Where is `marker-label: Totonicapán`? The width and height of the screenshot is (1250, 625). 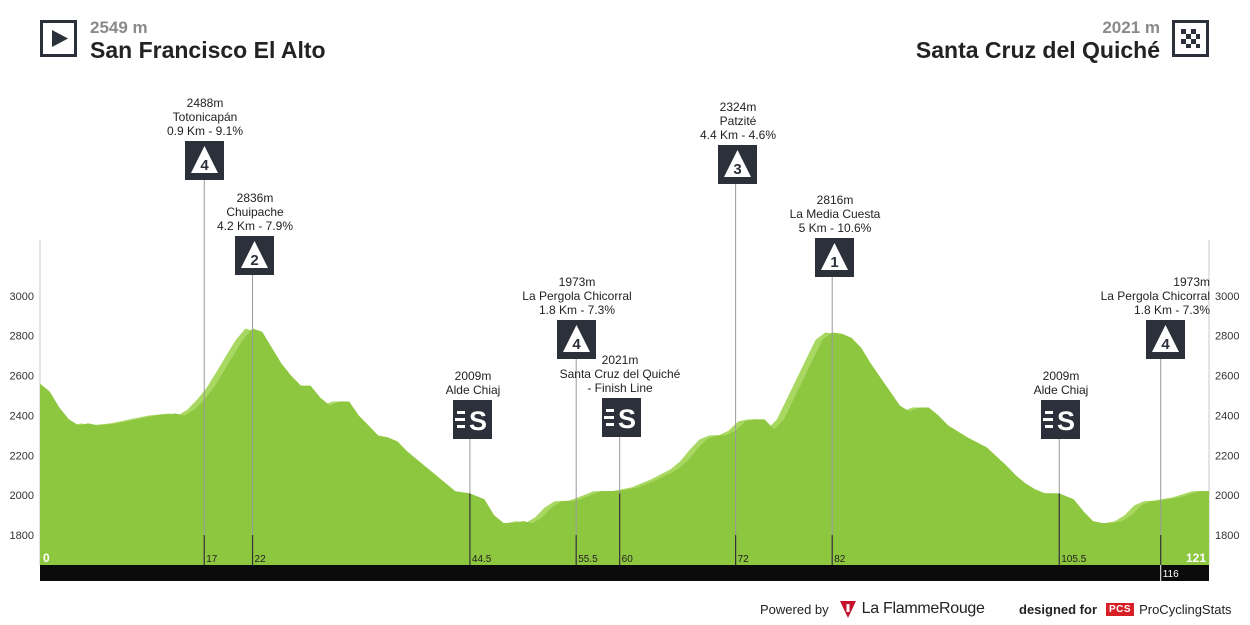 marker-label: Totonicapán is located at coordinates (205, 117).